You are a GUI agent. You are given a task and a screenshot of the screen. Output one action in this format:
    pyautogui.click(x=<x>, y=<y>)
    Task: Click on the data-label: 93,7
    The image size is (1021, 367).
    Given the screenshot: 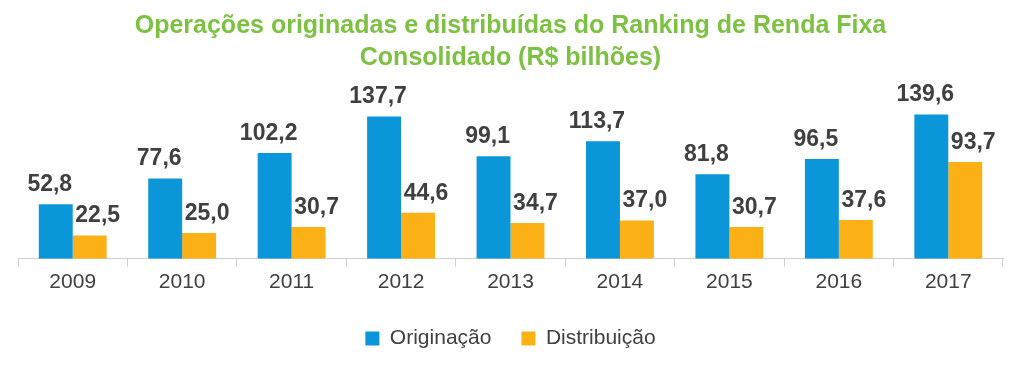 What is the action you would take?
    pyautogui.click(x=973, y=140)
    